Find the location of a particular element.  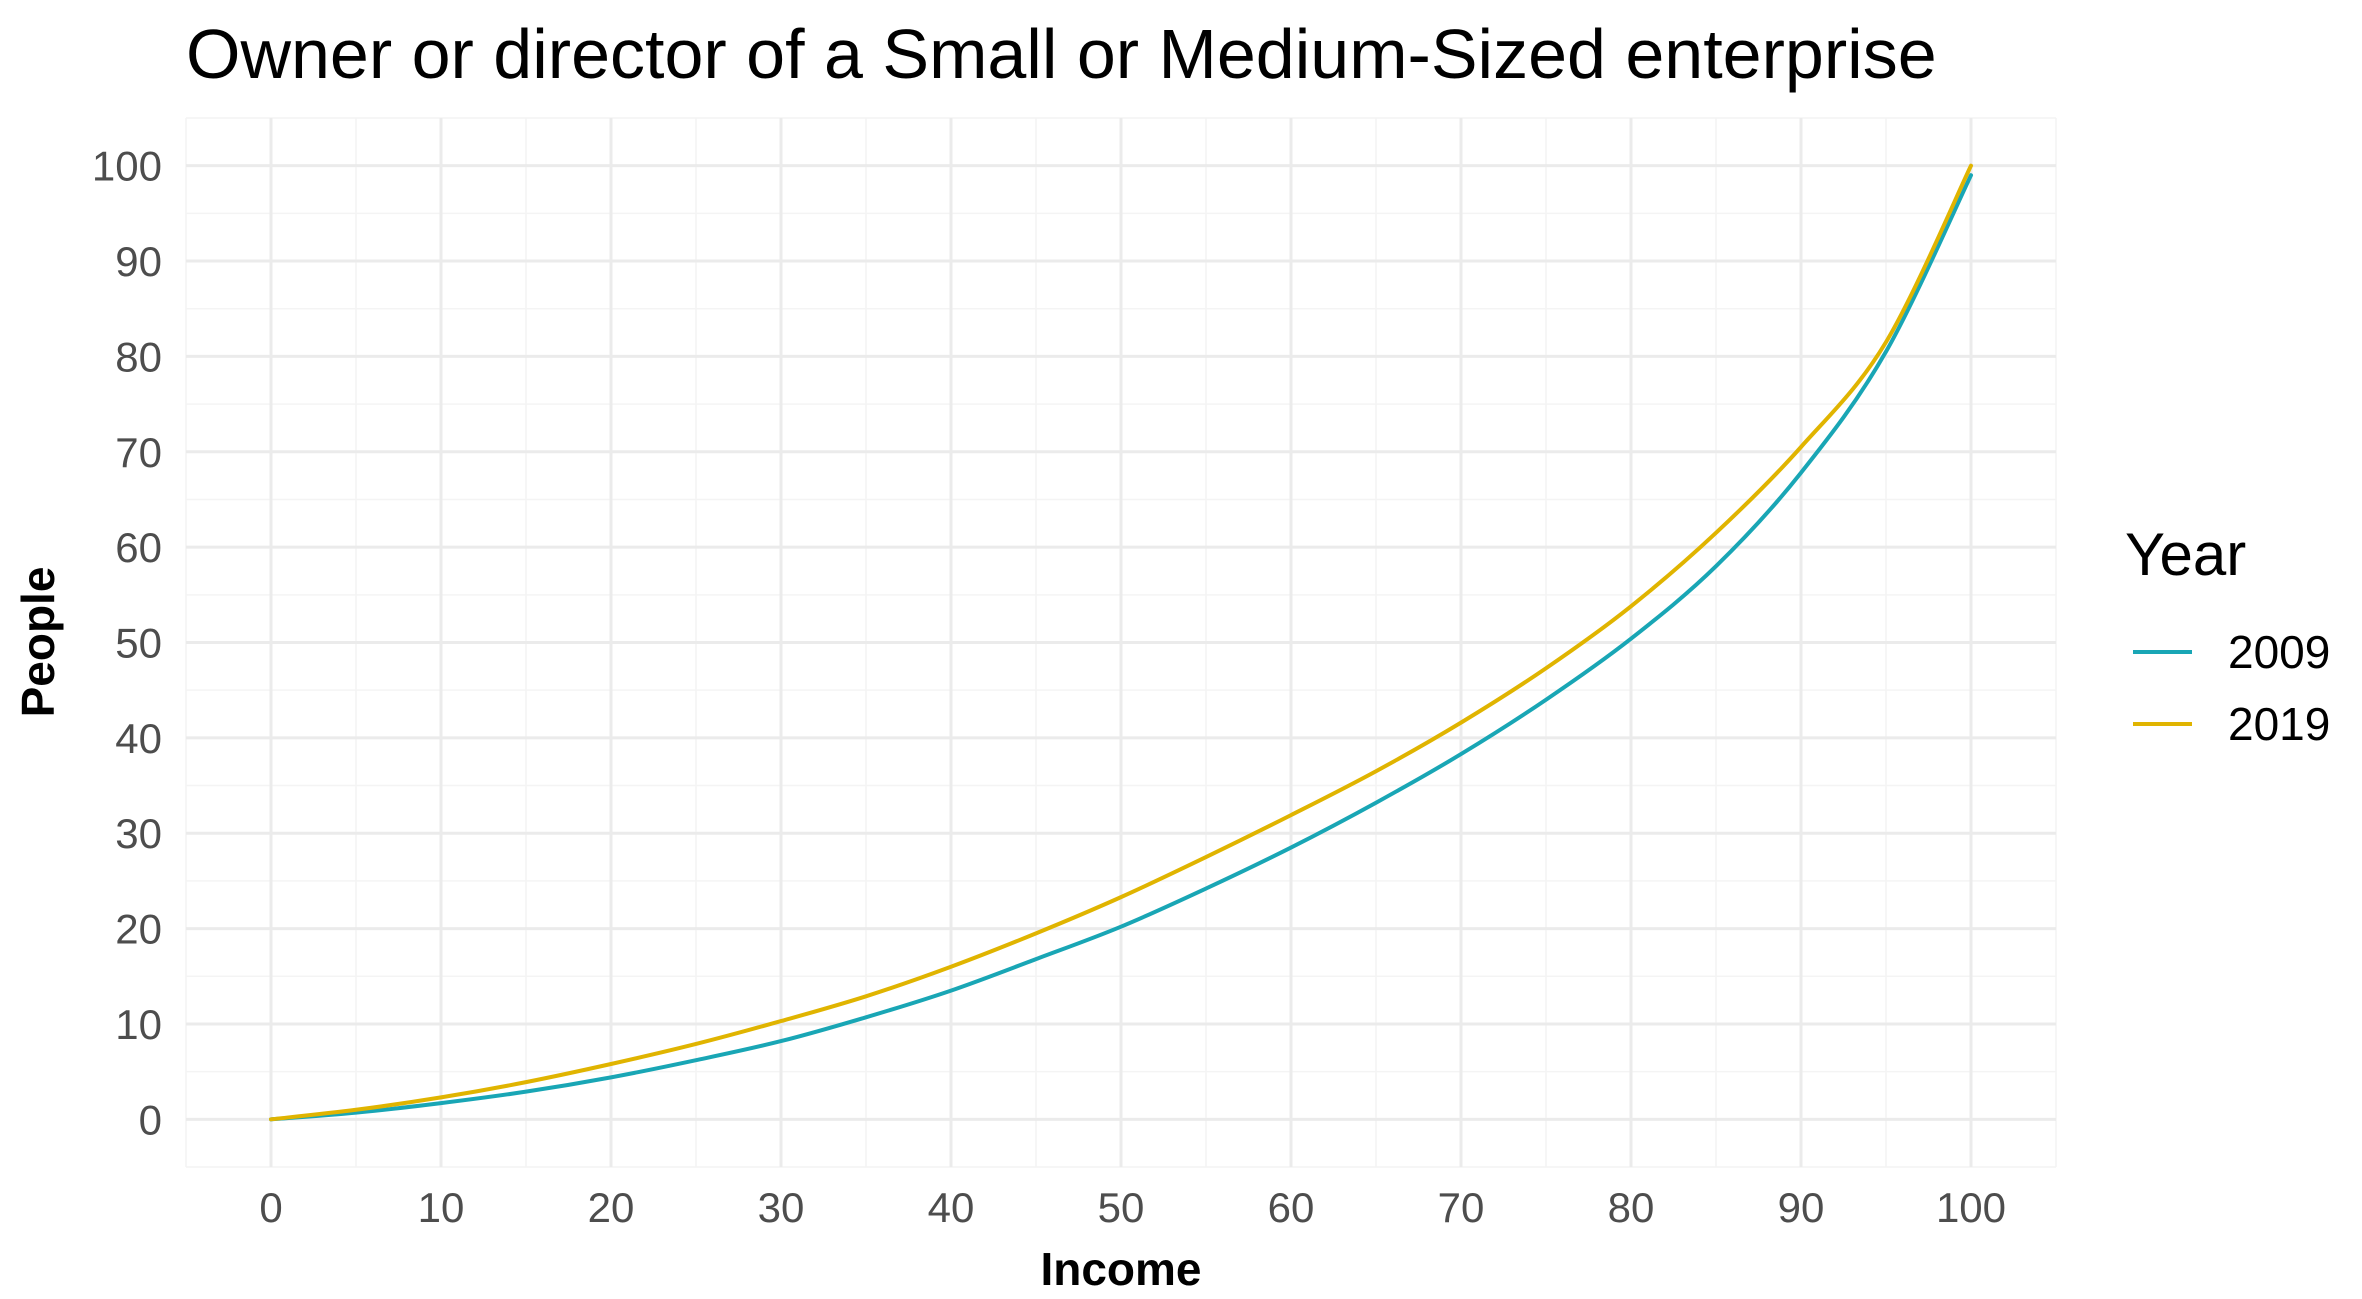

y-tick-label: 50 is located at coordinates (138, 643).